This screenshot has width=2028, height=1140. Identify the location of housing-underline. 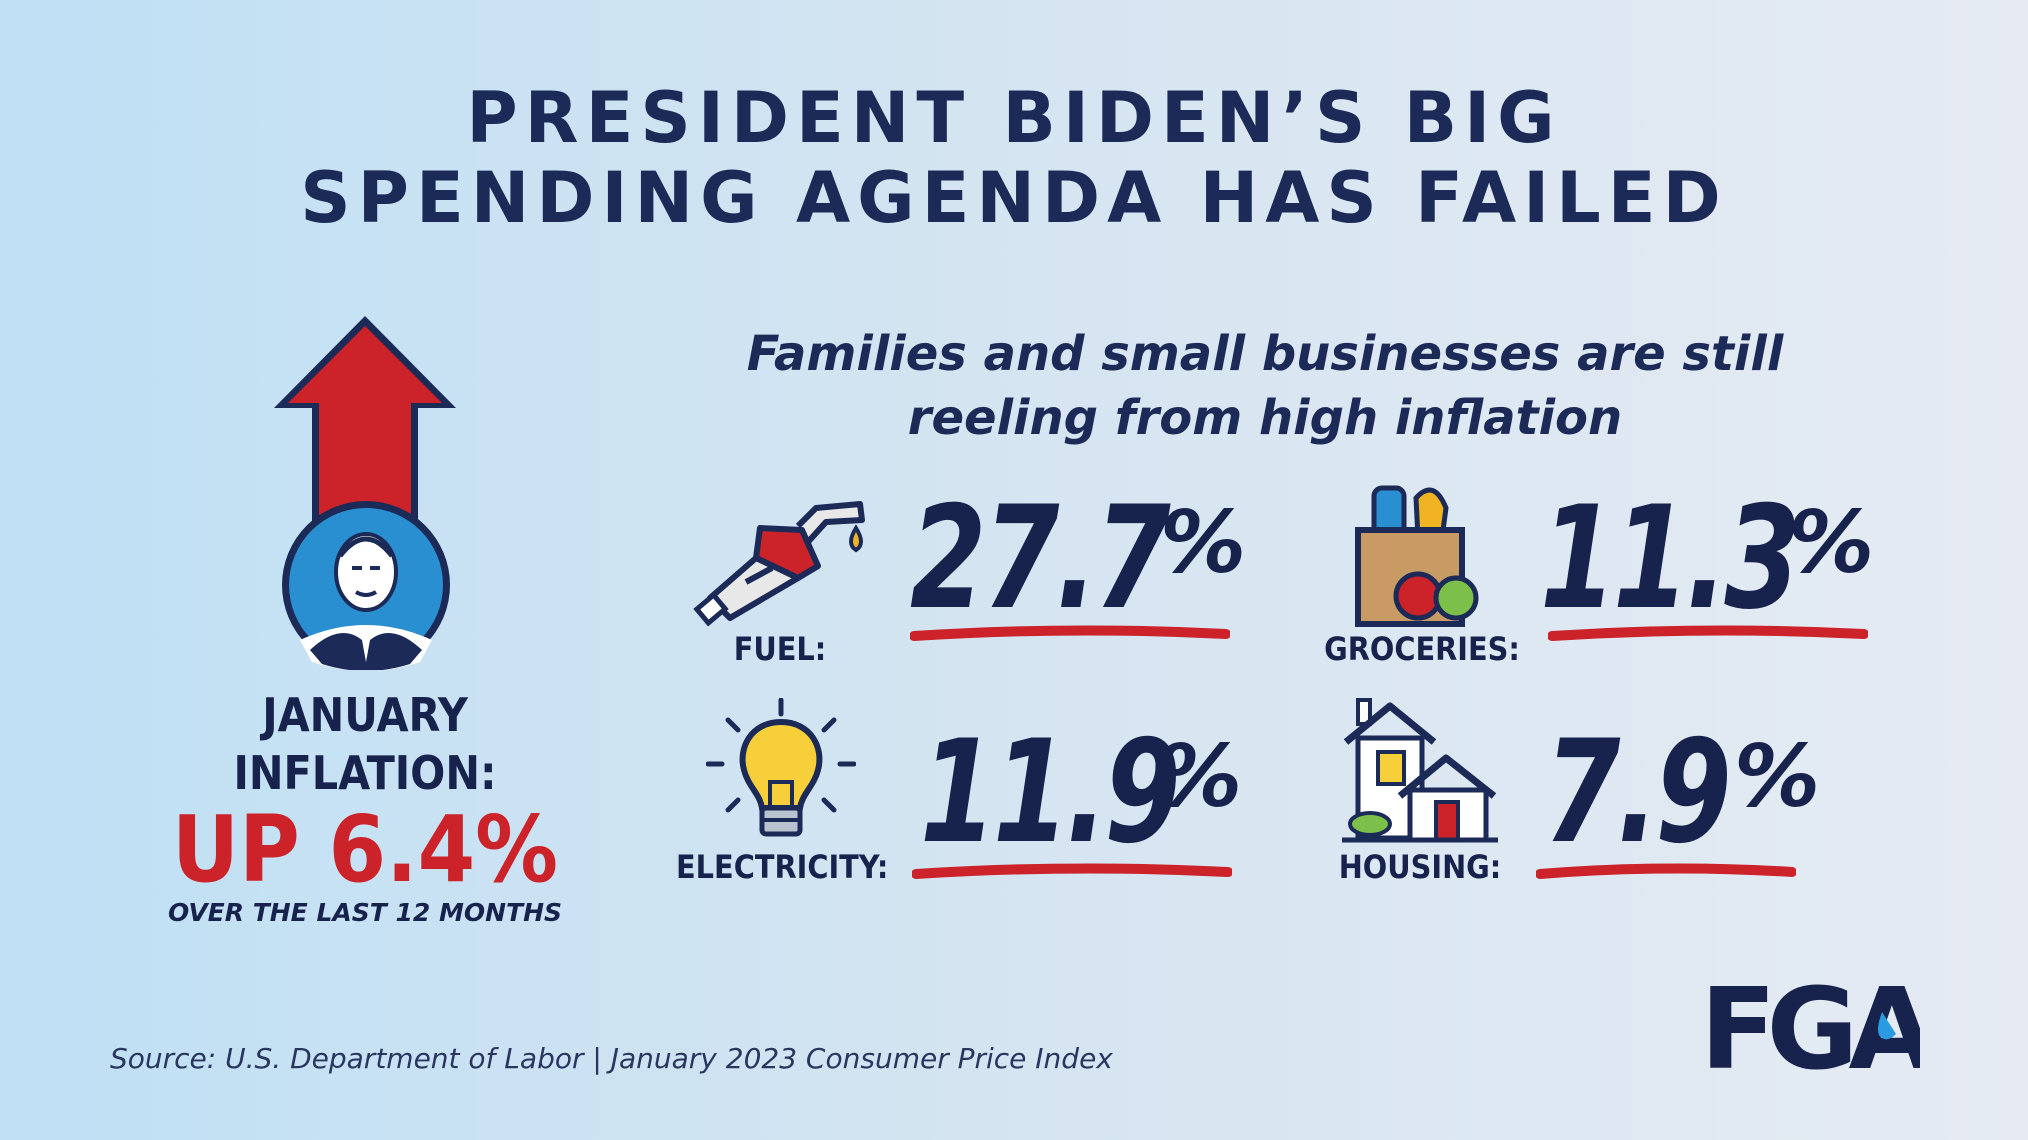
(1666, 871).